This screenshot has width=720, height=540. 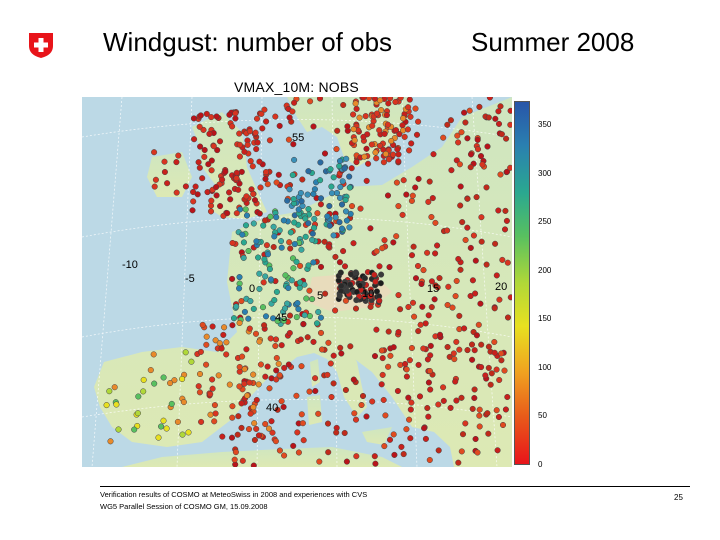 I want to click on lon-label-20: 20, so click(x=501, y=287).